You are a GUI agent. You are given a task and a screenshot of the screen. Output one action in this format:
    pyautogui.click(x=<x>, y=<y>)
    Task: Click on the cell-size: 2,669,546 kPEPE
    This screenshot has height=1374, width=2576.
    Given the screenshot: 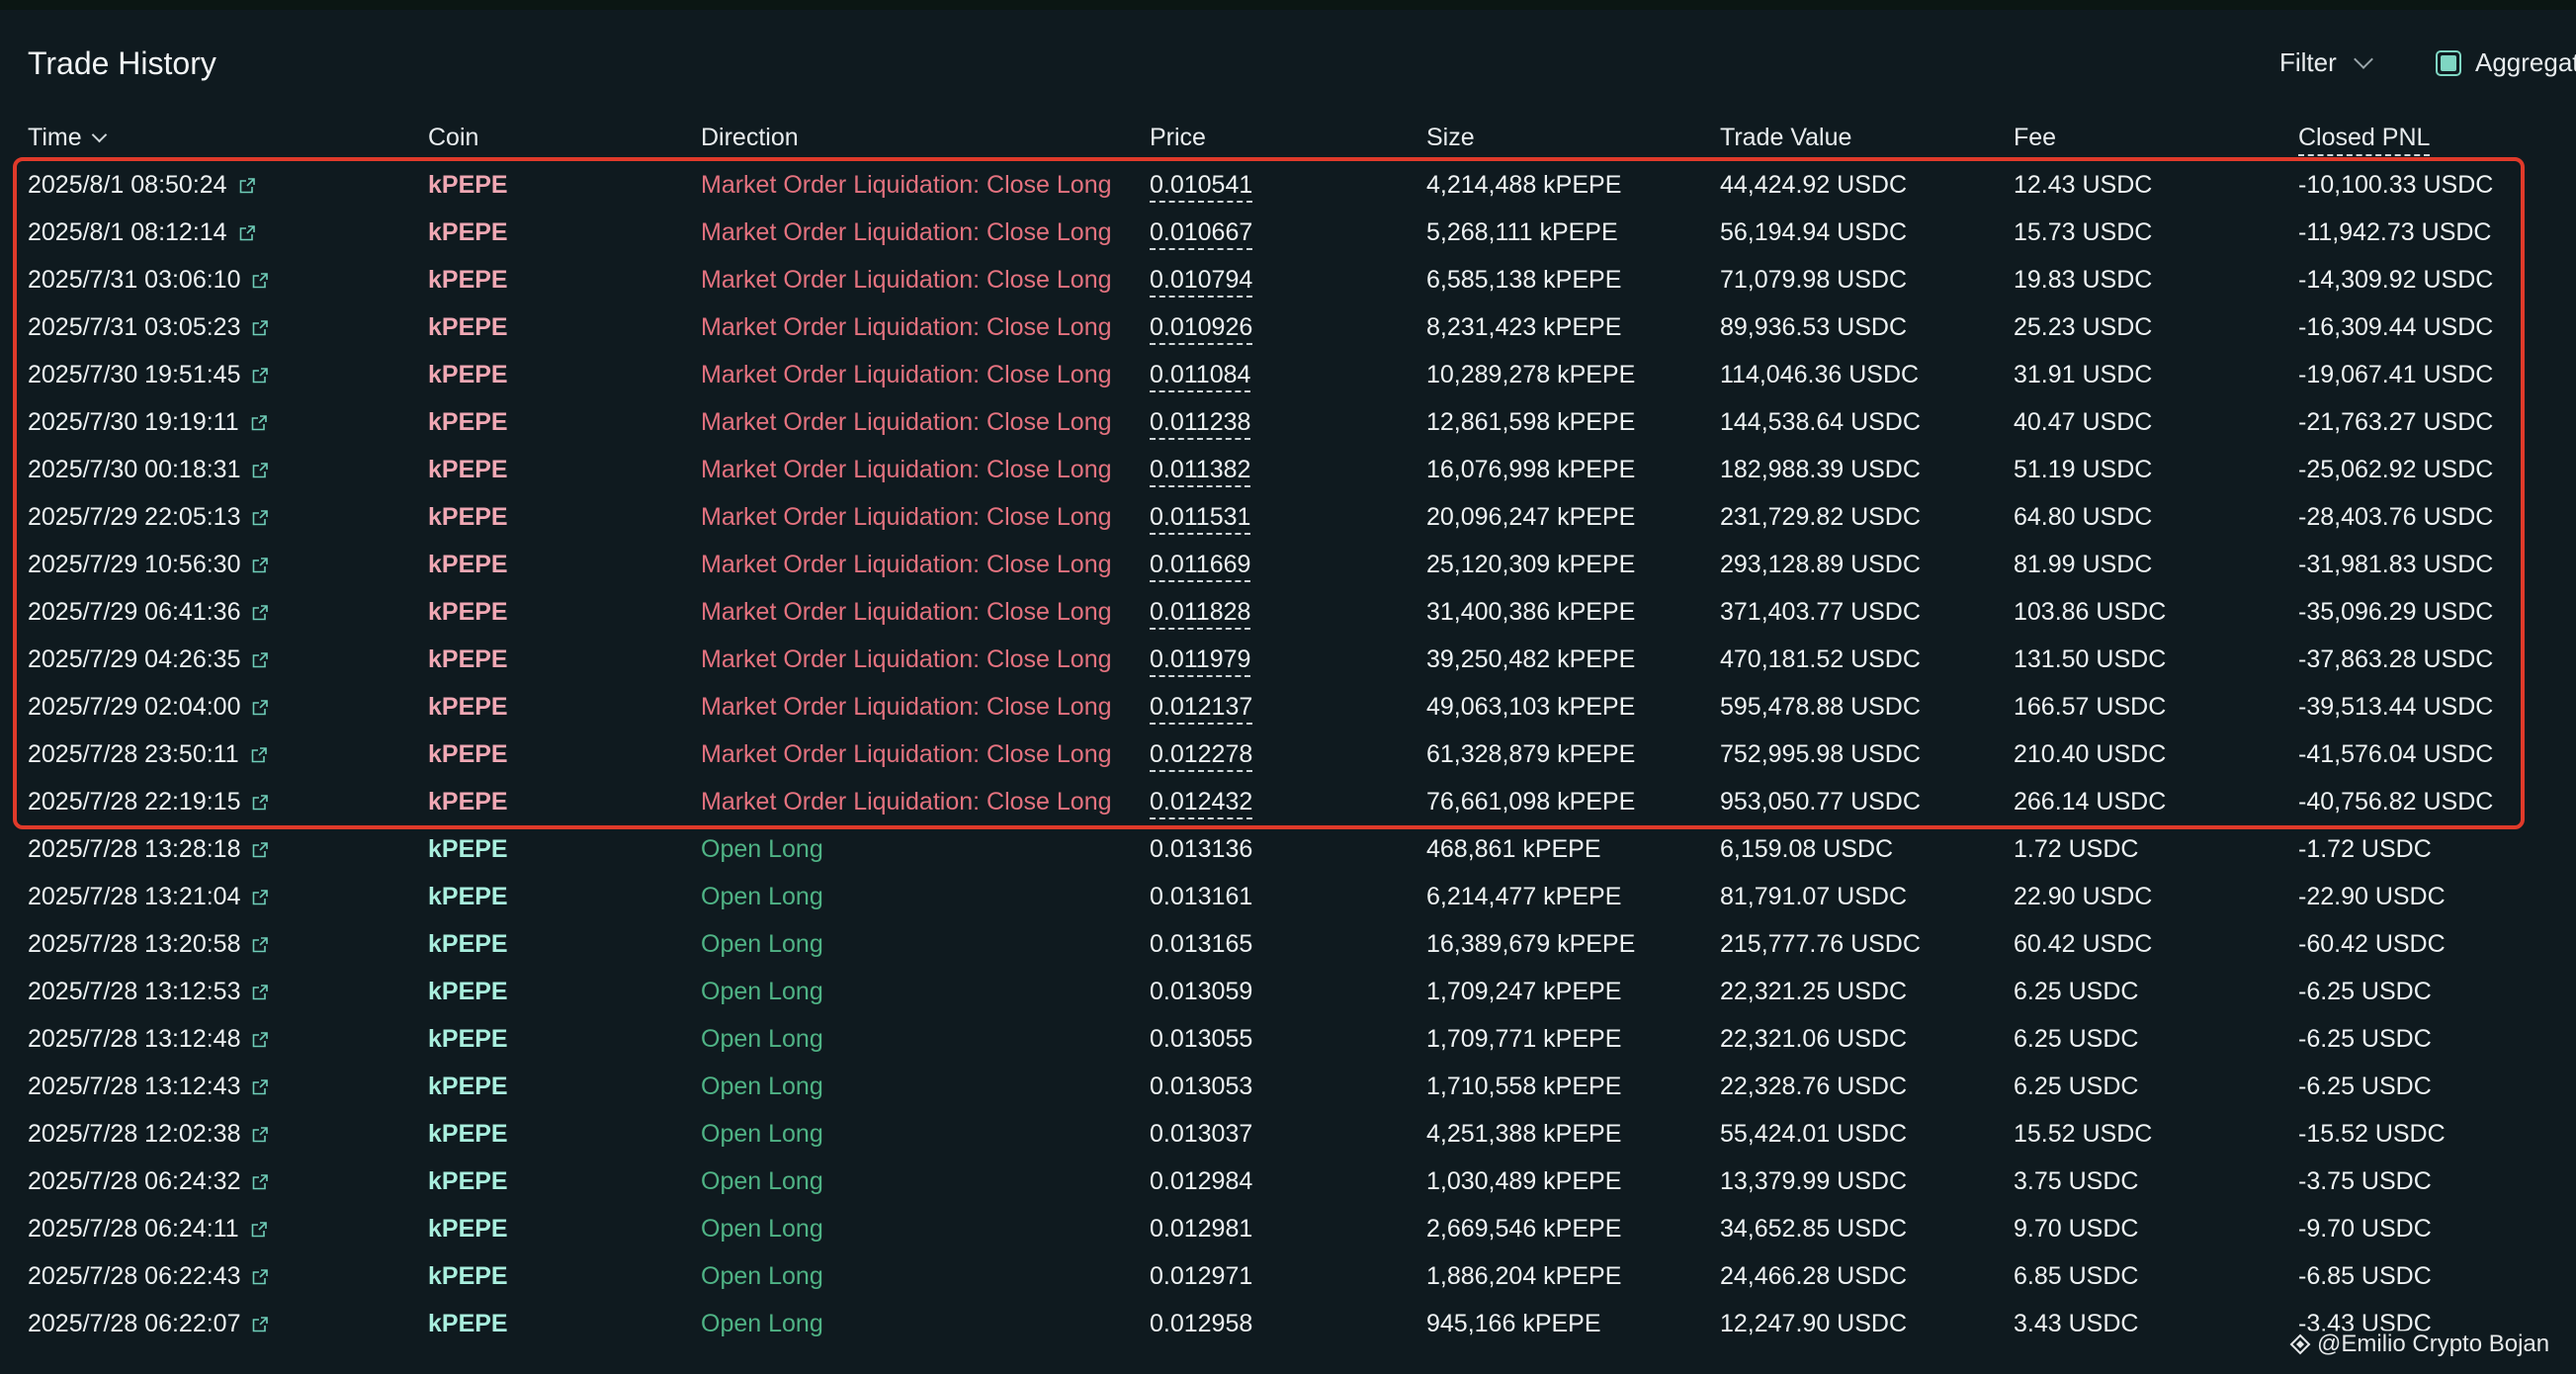 What is the action you would take?
    pyautogui.click(x=1524, y=1229)
    